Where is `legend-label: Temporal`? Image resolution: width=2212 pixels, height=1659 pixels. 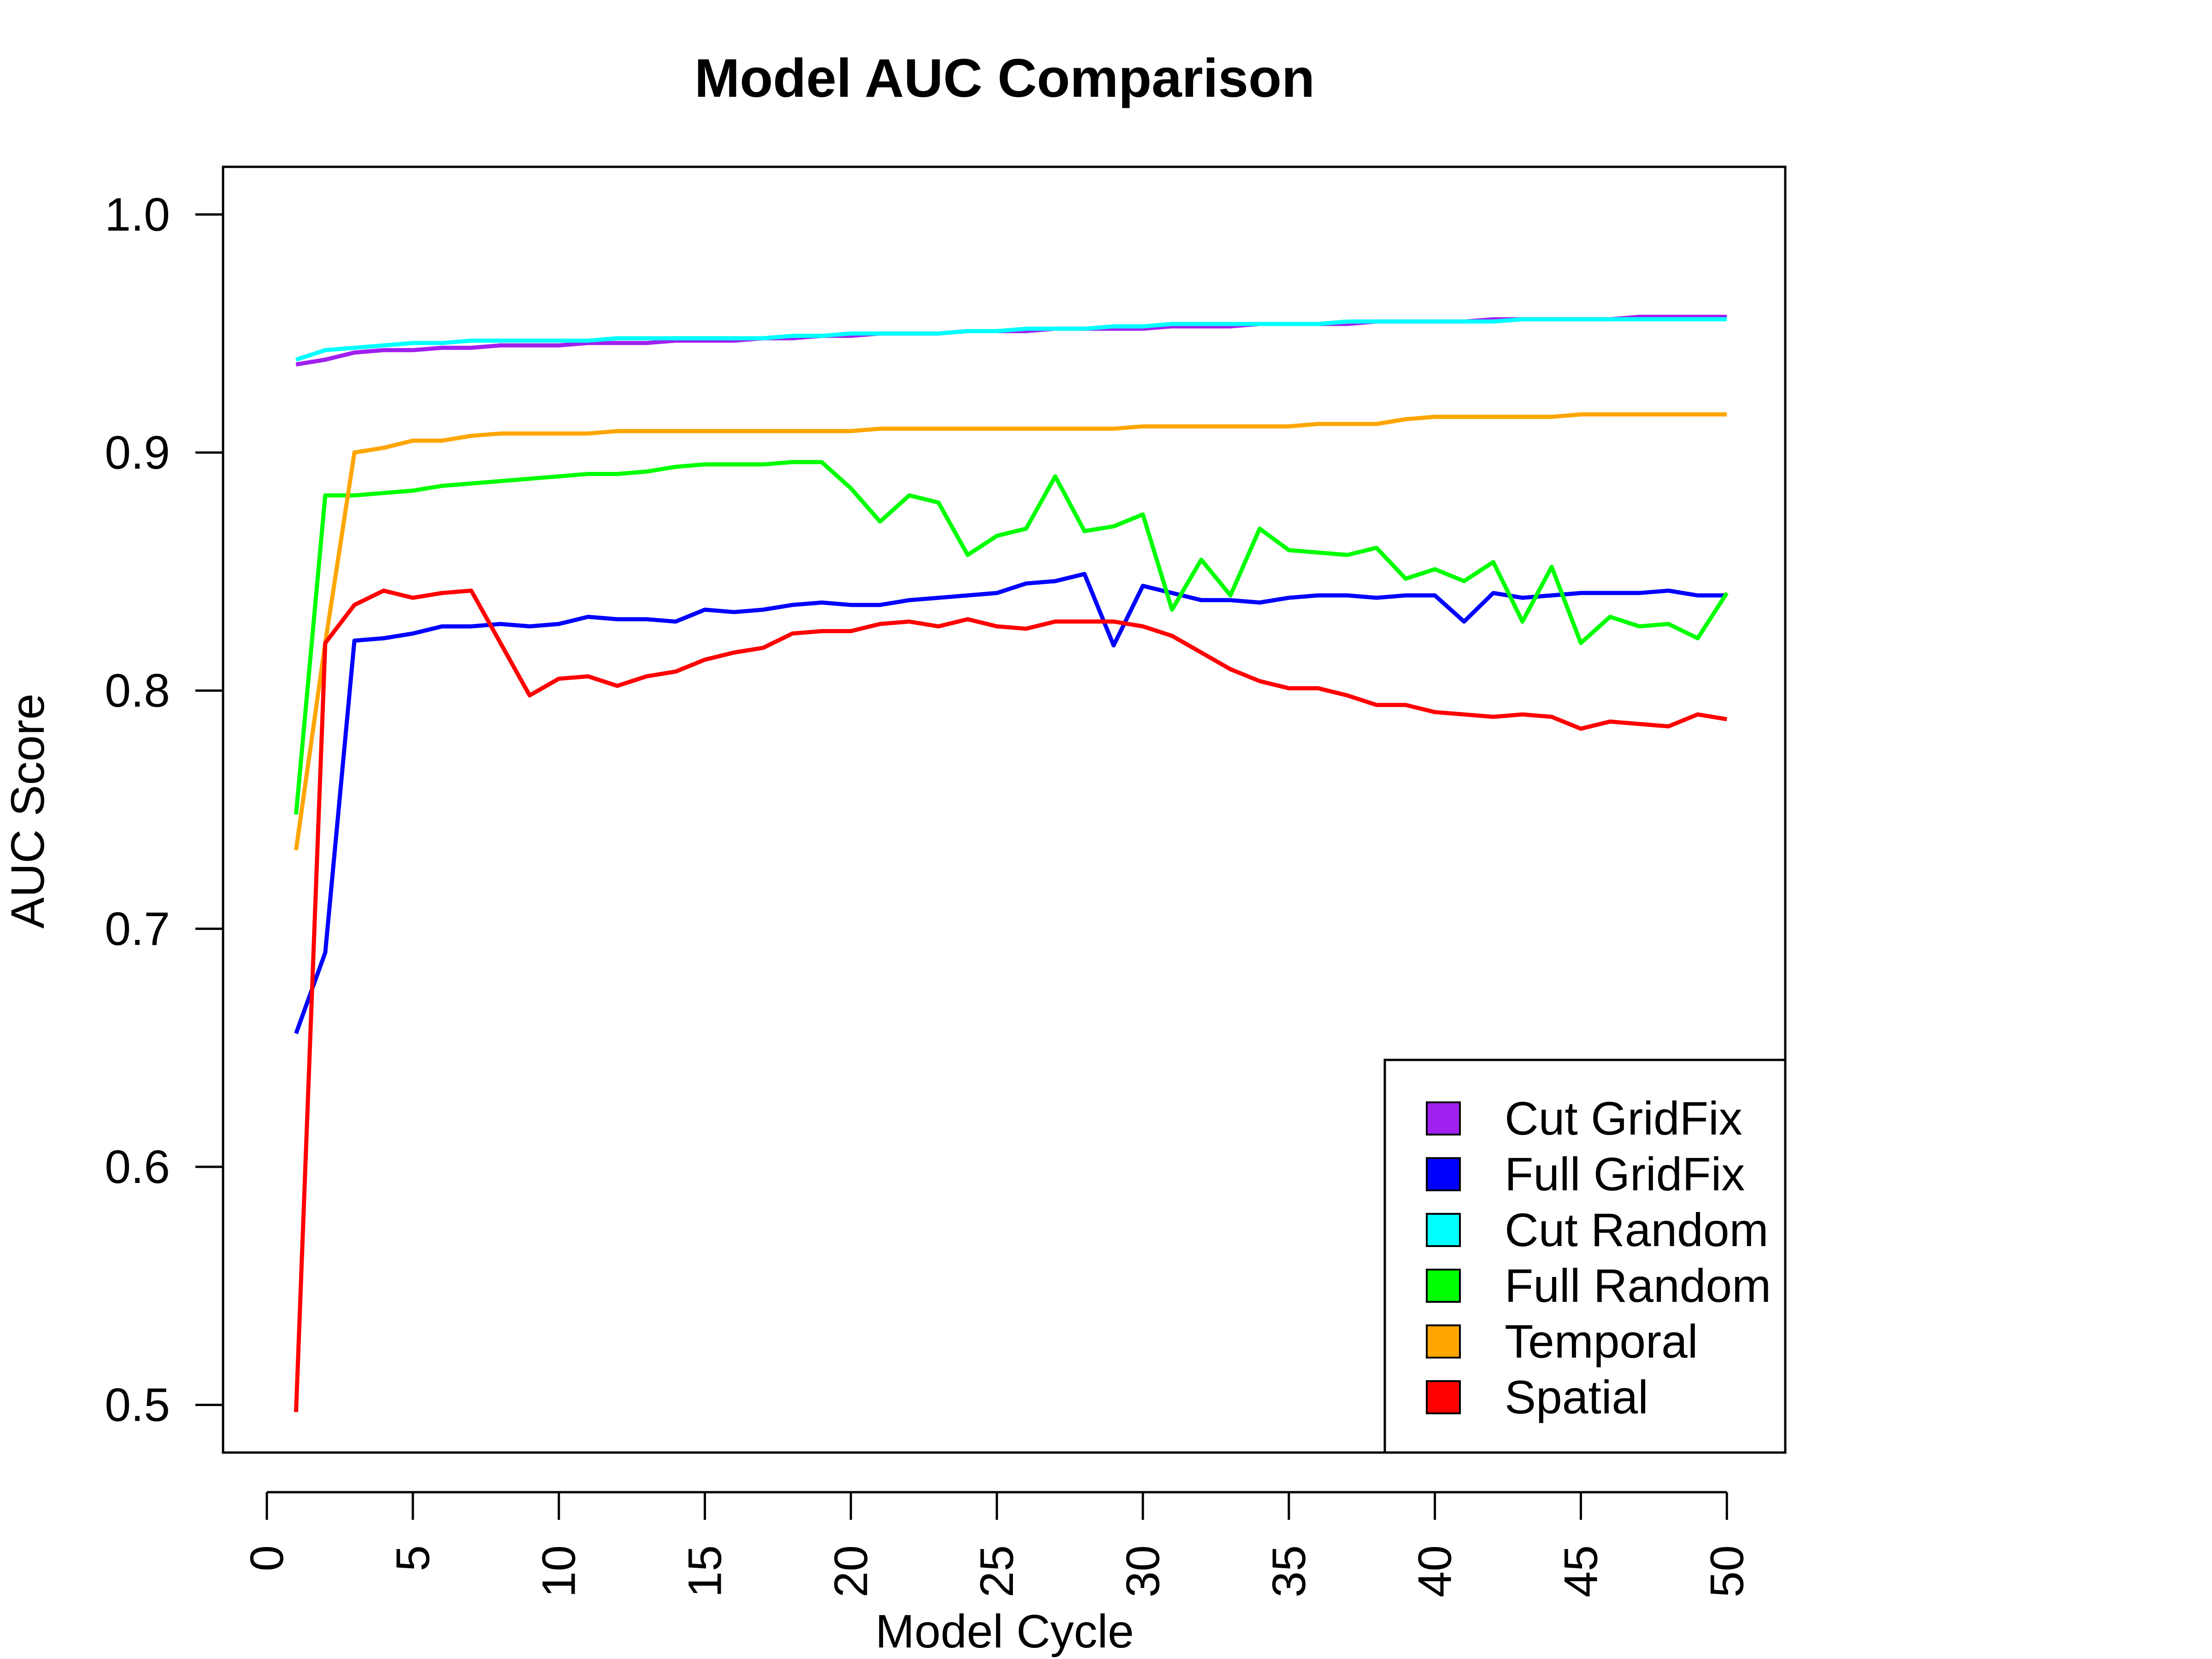 legend-label: Temporal is located at coordinates (1601, 1341).